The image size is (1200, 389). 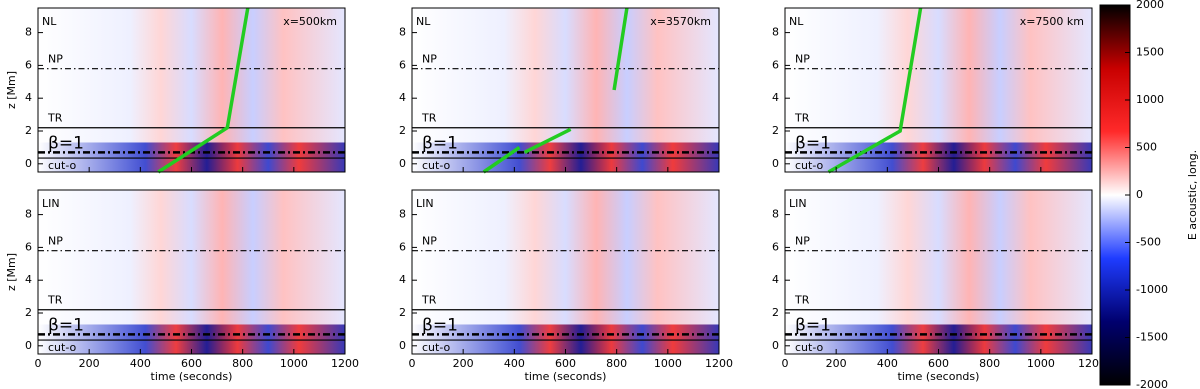 I want to click on colorbar-label: E acoustic, long., so click(x=1192, y=195).